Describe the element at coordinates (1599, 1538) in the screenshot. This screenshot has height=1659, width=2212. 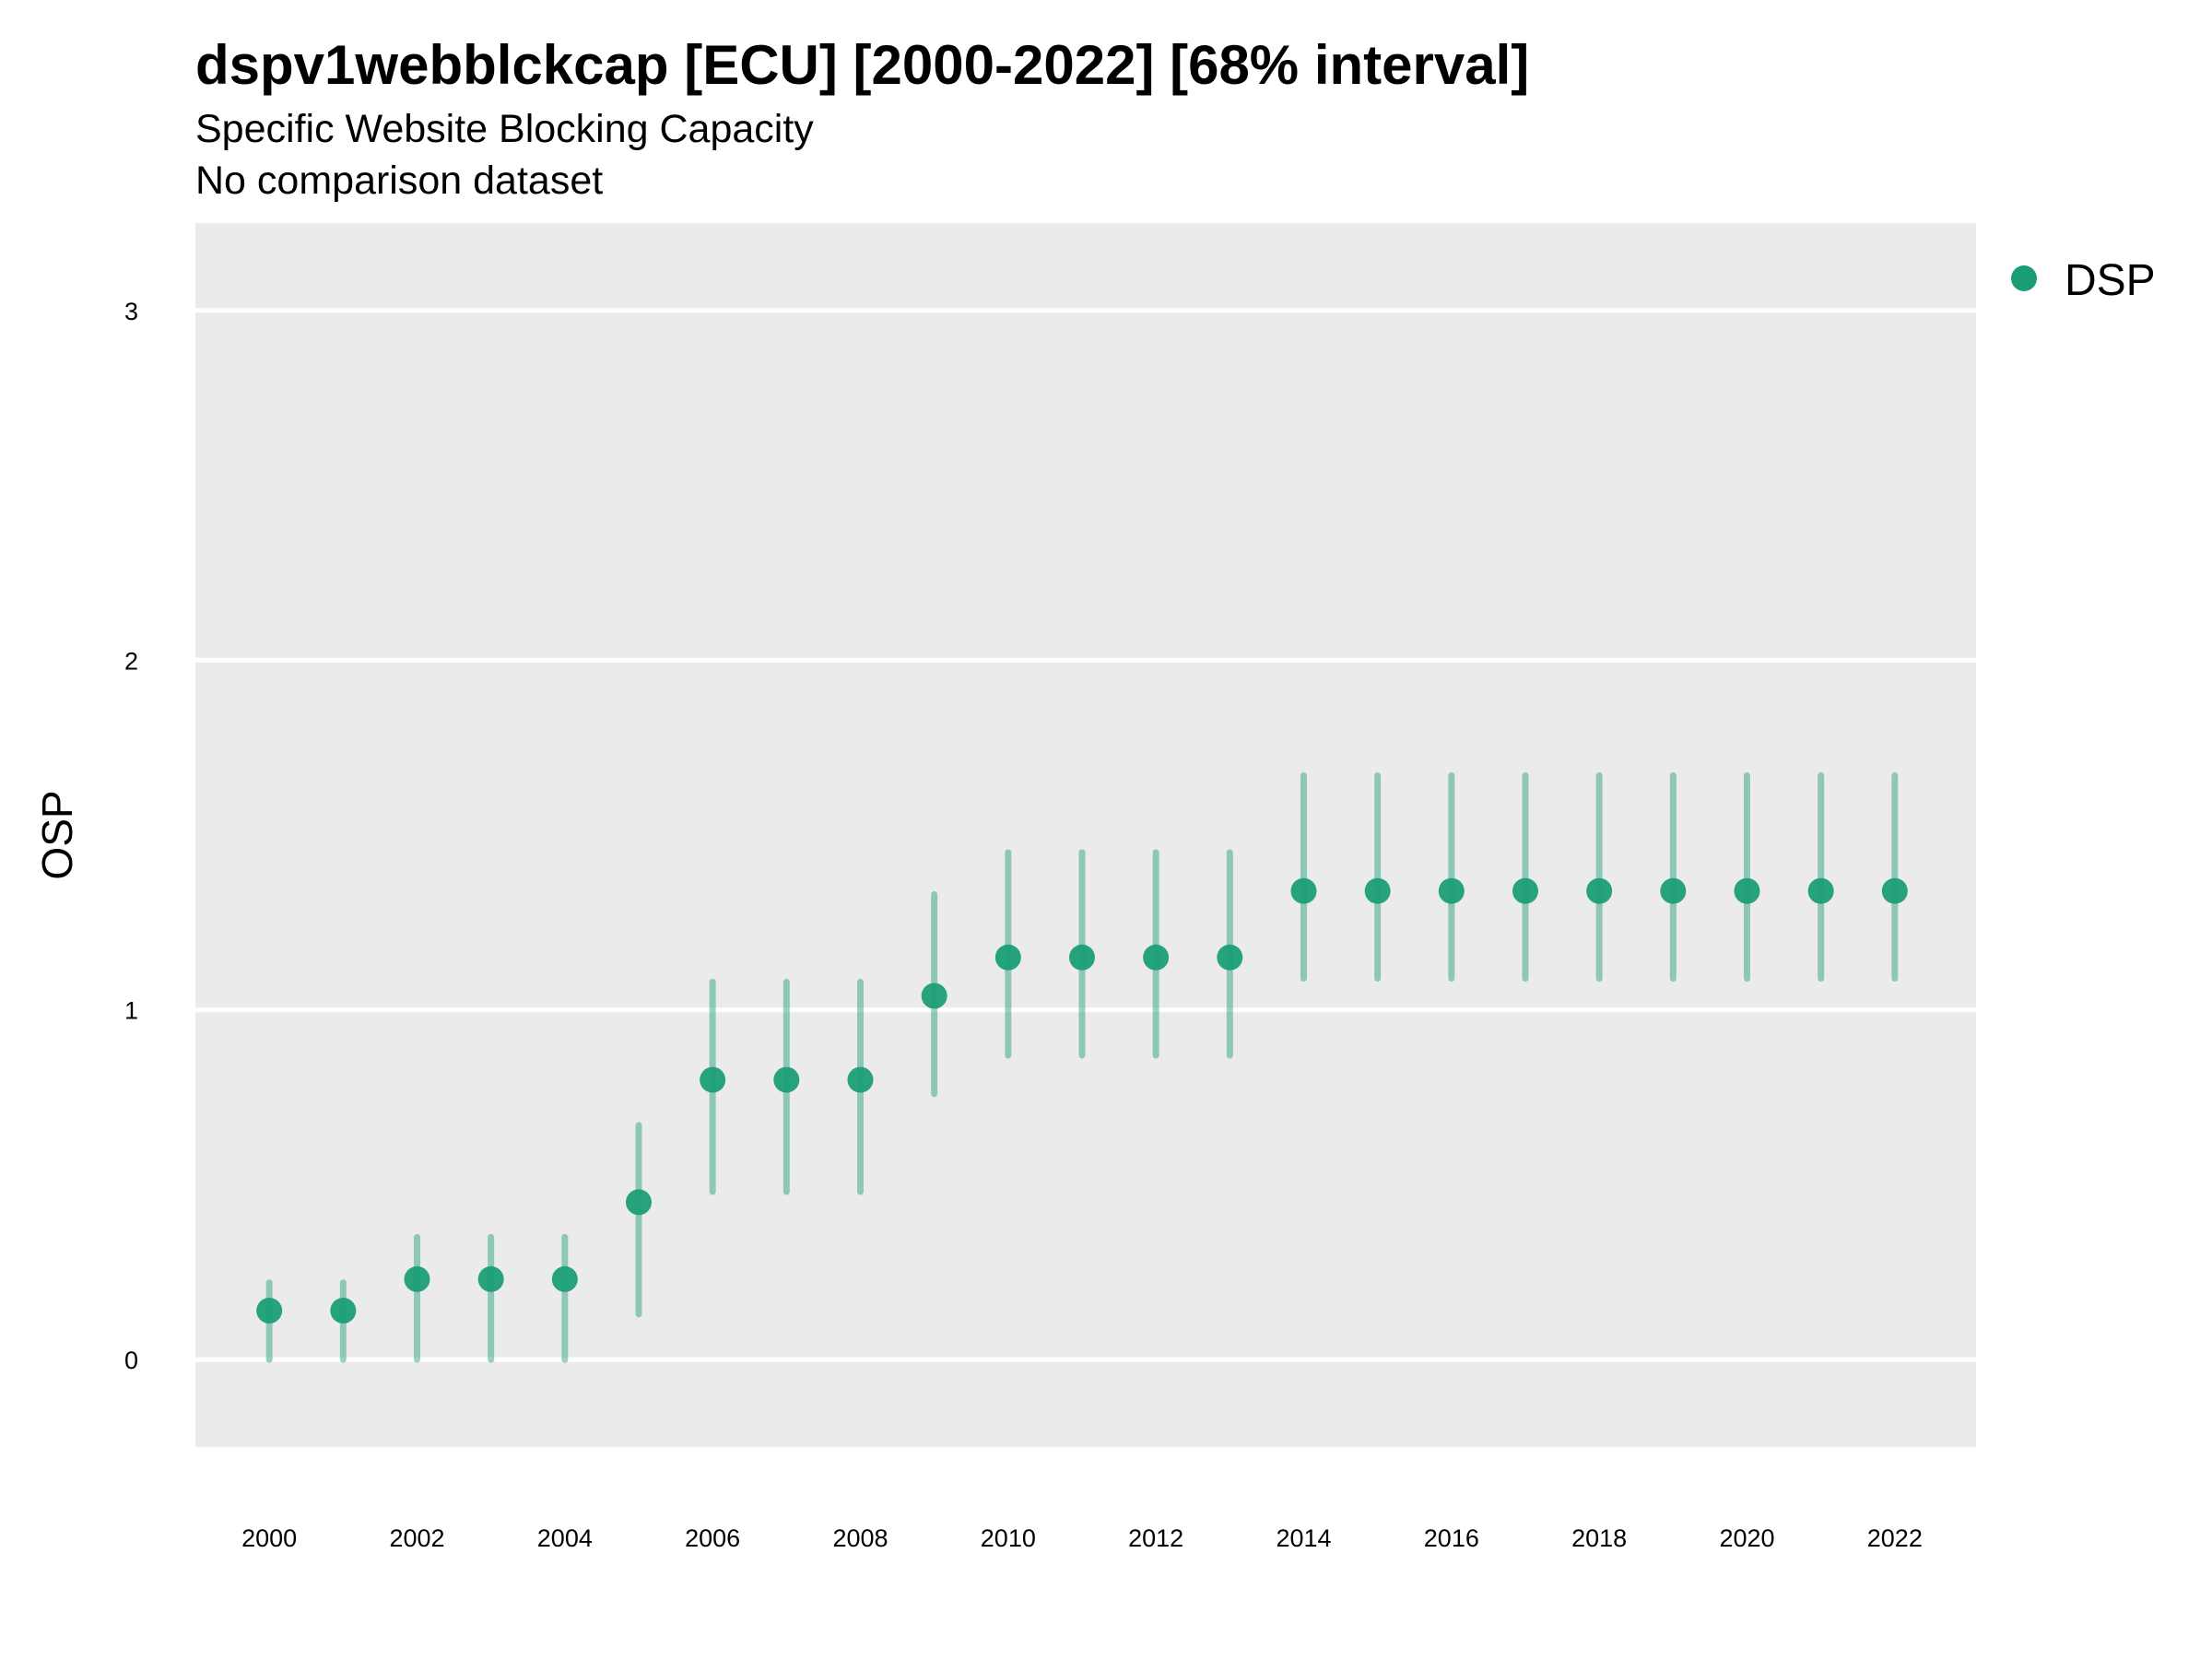
I see `x-tick-label: 2018` at that location.